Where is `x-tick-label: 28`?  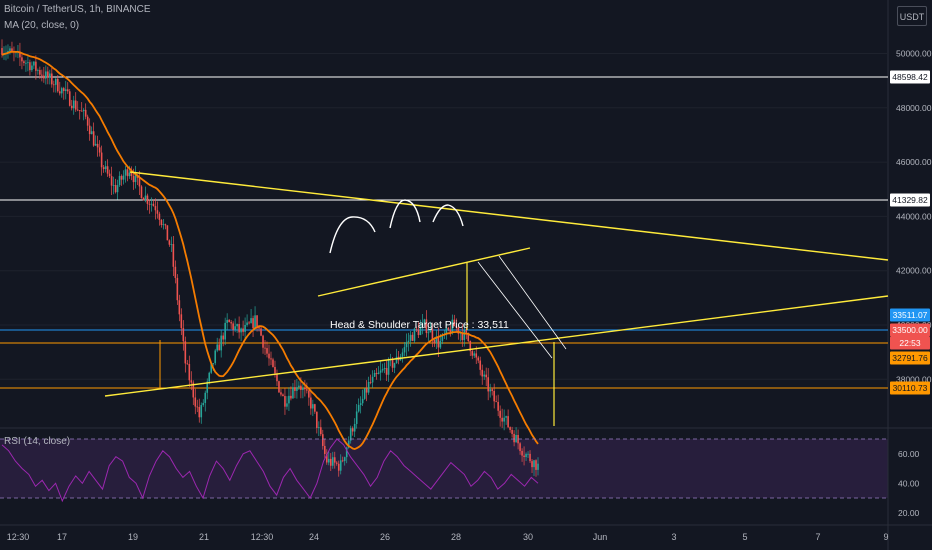 x-tick-label: 28 is located at coordinates (456, 537).